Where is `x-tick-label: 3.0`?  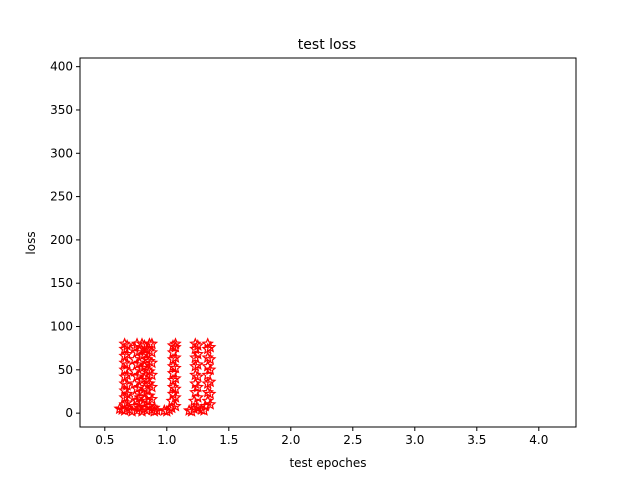 x-tick-label: 3.0 is located at coordinates (414, 440).